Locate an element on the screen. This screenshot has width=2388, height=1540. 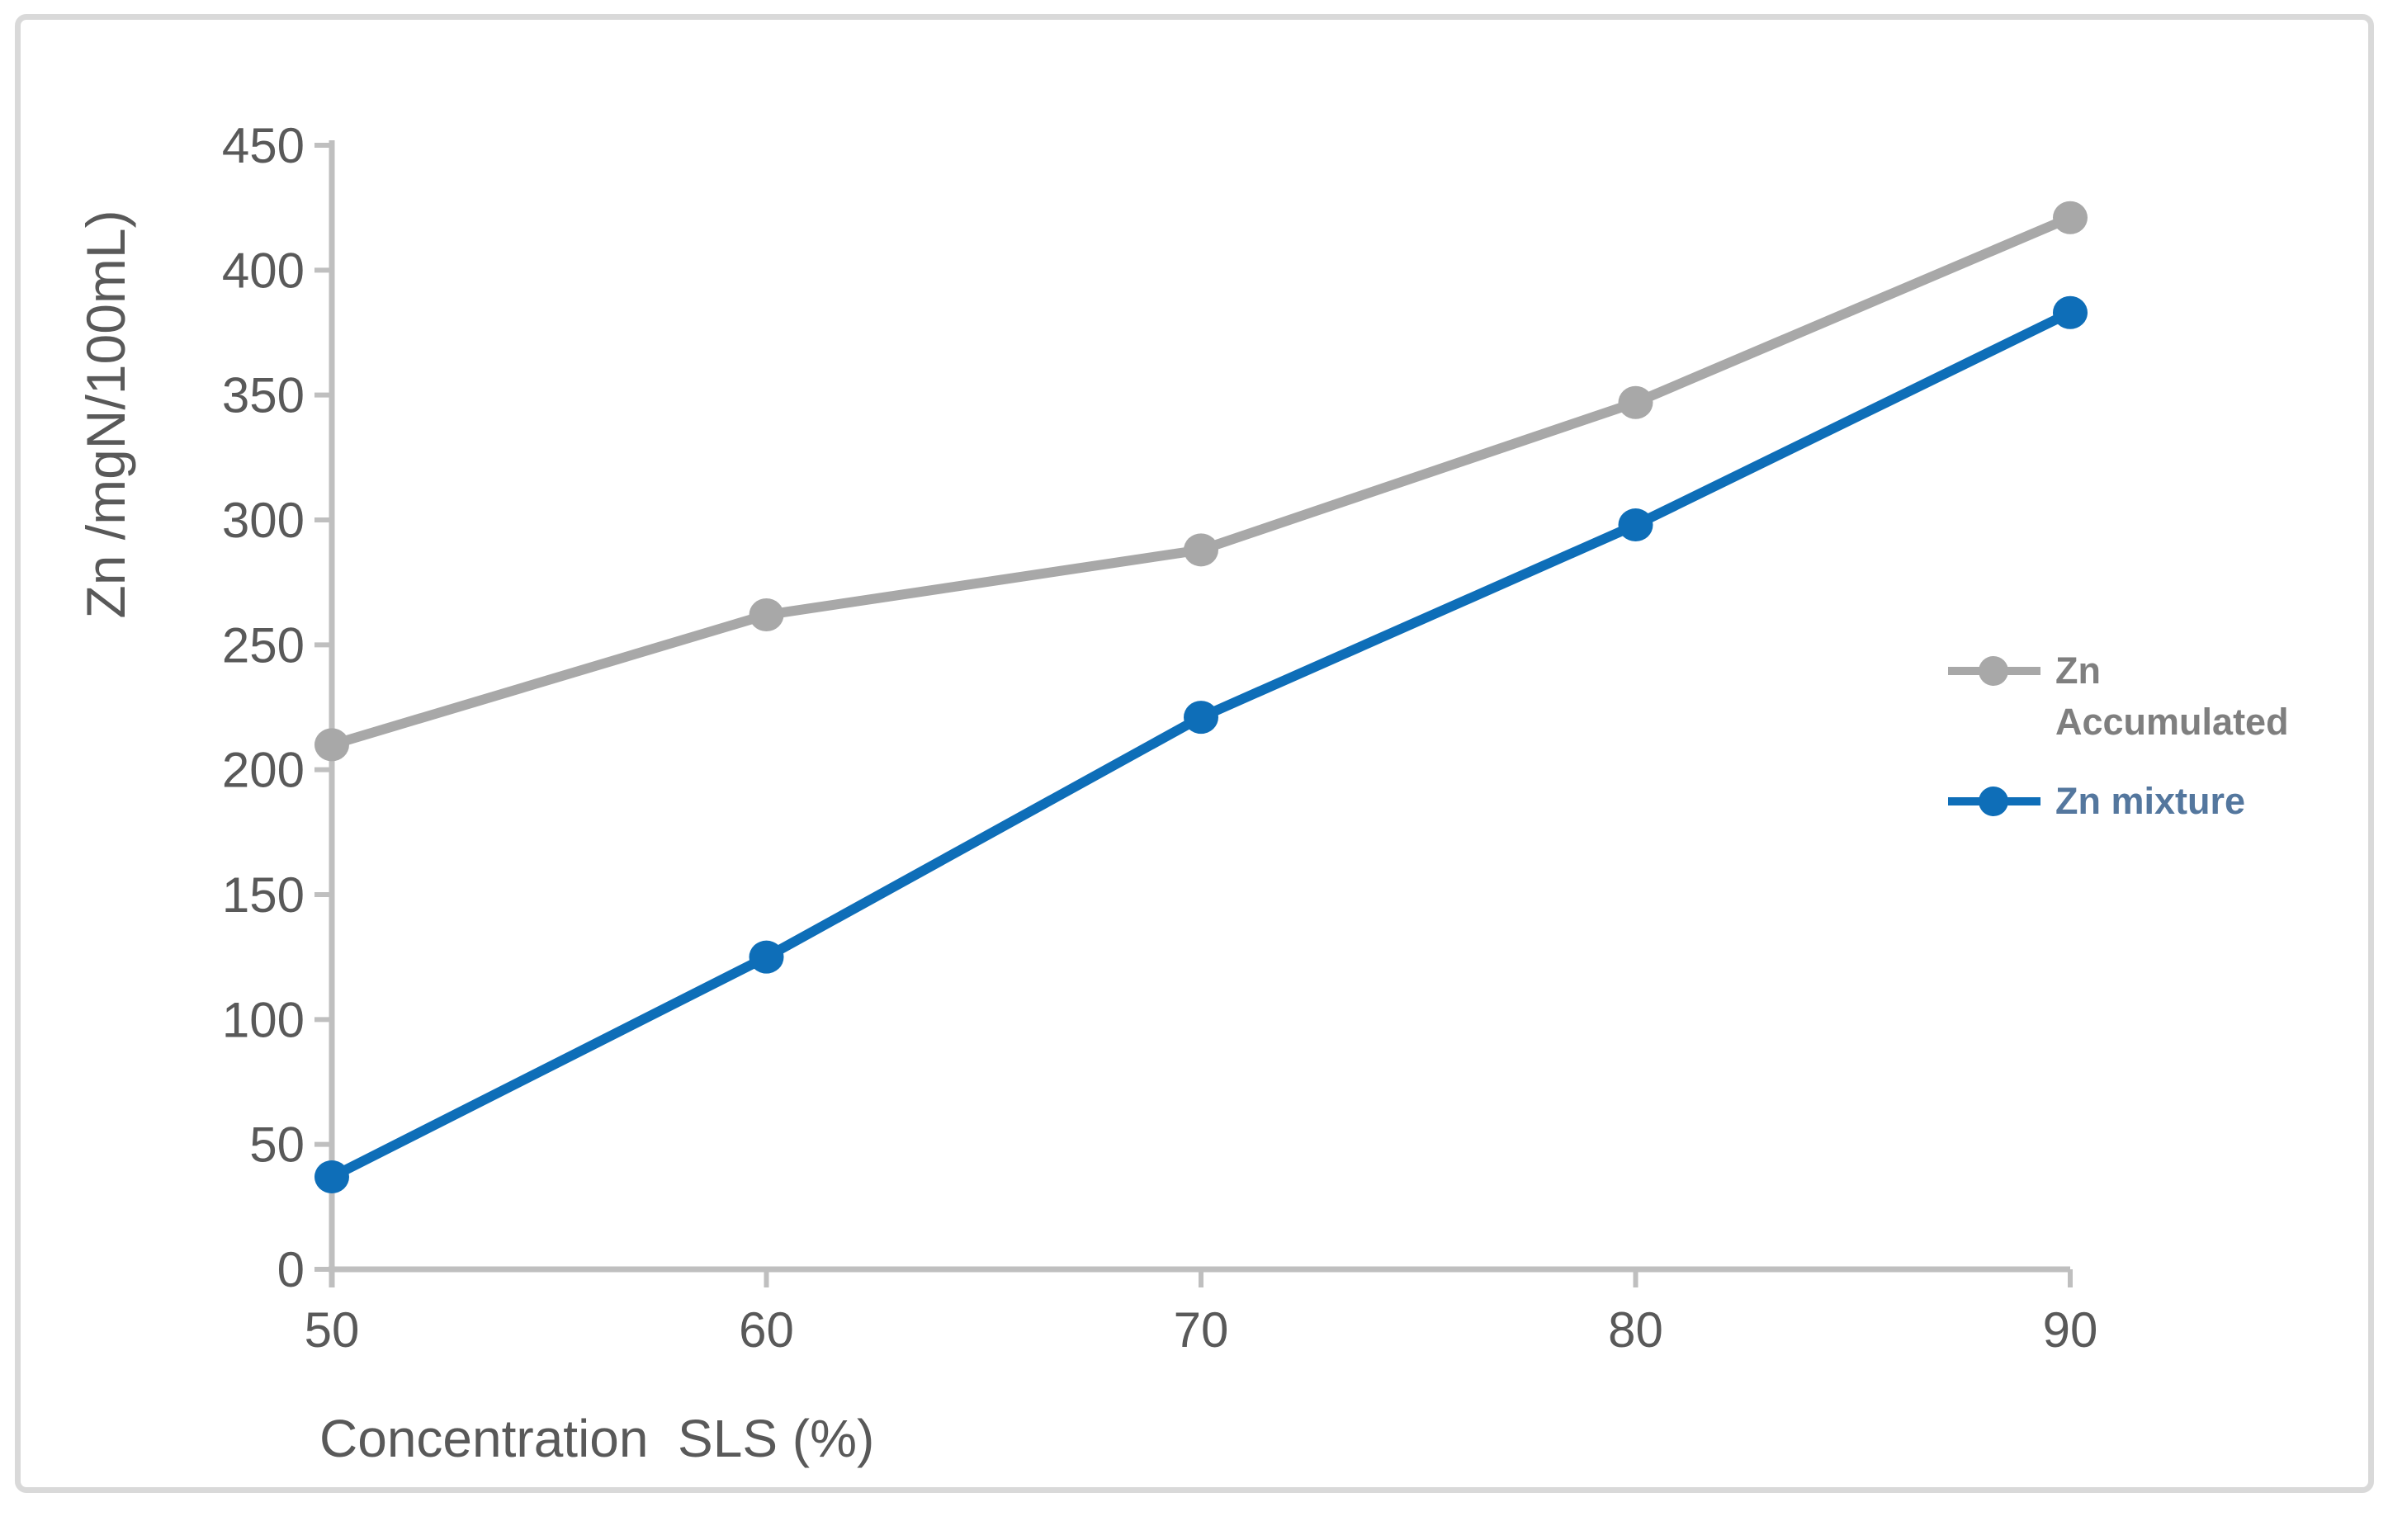
y-tick-label: 200 is located at coordinates (263, 770).